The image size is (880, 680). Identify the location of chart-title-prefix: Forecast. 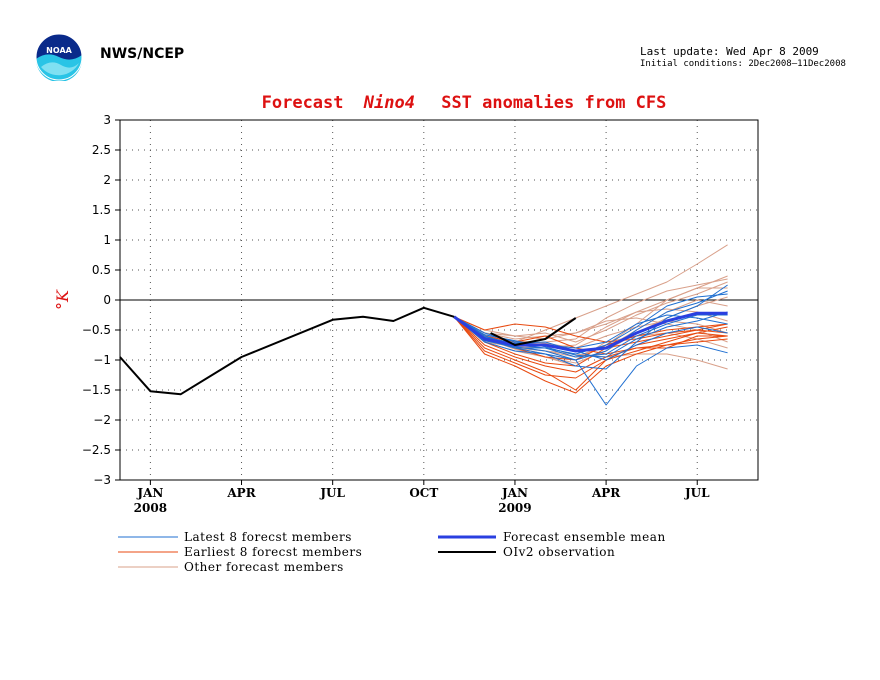
(303, 103).